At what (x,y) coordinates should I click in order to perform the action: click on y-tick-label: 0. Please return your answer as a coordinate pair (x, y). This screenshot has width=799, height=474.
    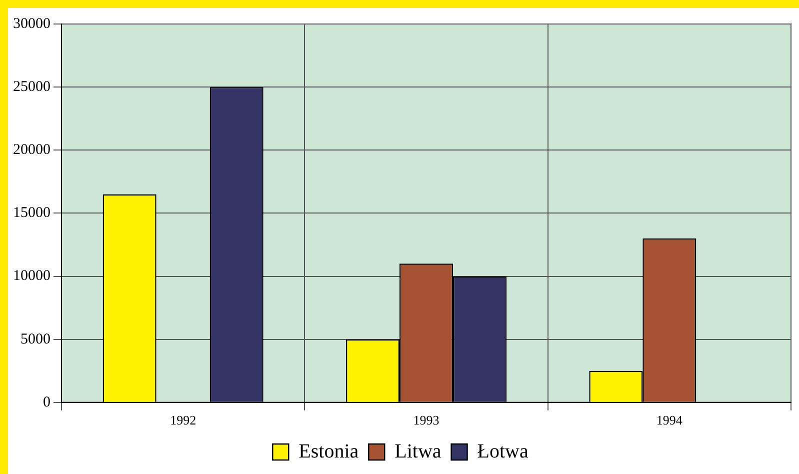
    Looking at the image, I should click on (46, 402).